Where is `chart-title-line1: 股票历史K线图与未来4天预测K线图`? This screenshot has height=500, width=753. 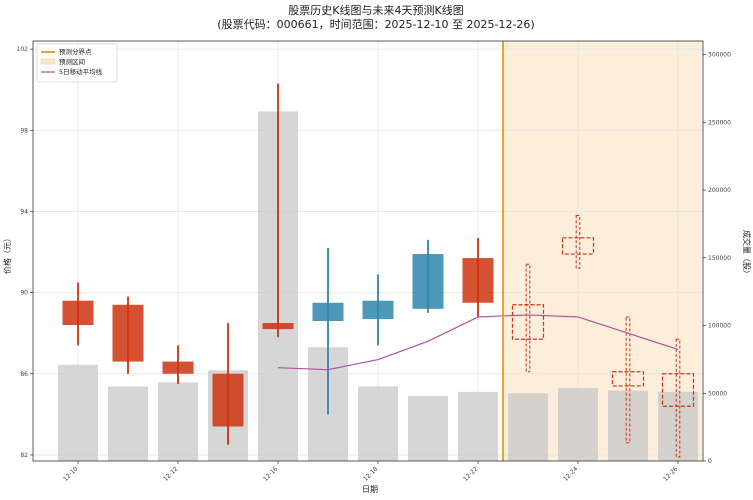 chart-title-line1: 股票历史K线图与未来4天预测K线图 is located at coordinates (375, 10).